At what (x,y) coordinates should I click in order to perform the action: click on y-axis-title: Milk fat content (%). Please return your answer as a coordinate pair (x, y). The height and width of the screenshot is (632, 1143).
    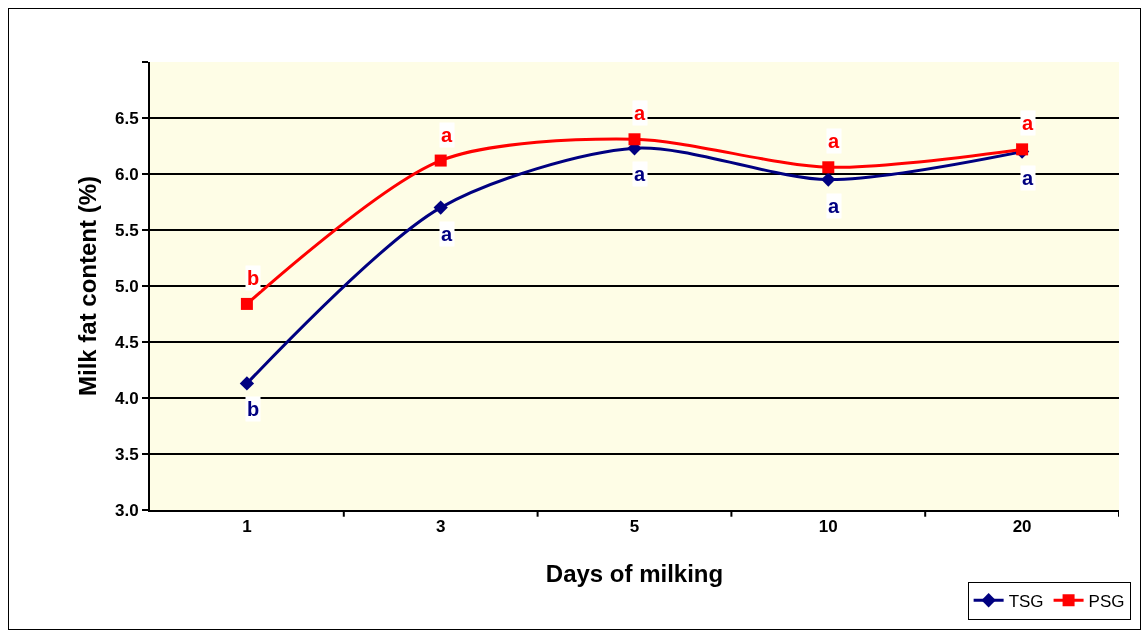
    Looking at the image, I should click on (87, 286).